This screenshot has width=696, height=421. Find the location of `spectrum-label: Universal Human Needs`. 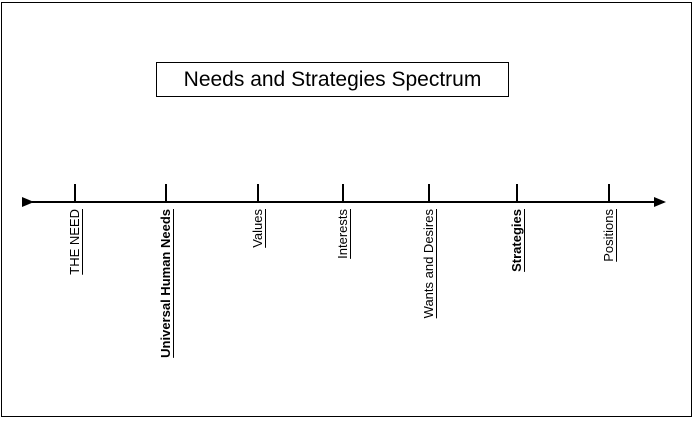

spectrum-label: Universal Human Needs is located at coordinates (165, 283).